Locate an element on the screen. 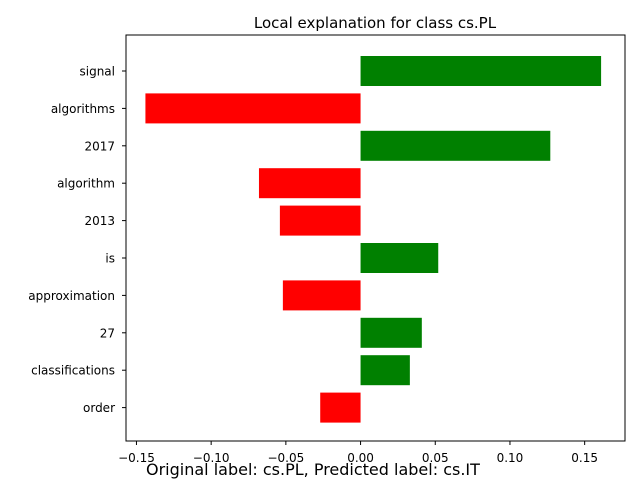 Image resolution: width=640 pixels, height=480 pixels. x-tick-label: 0.10 is located at coordinates (510, 458).